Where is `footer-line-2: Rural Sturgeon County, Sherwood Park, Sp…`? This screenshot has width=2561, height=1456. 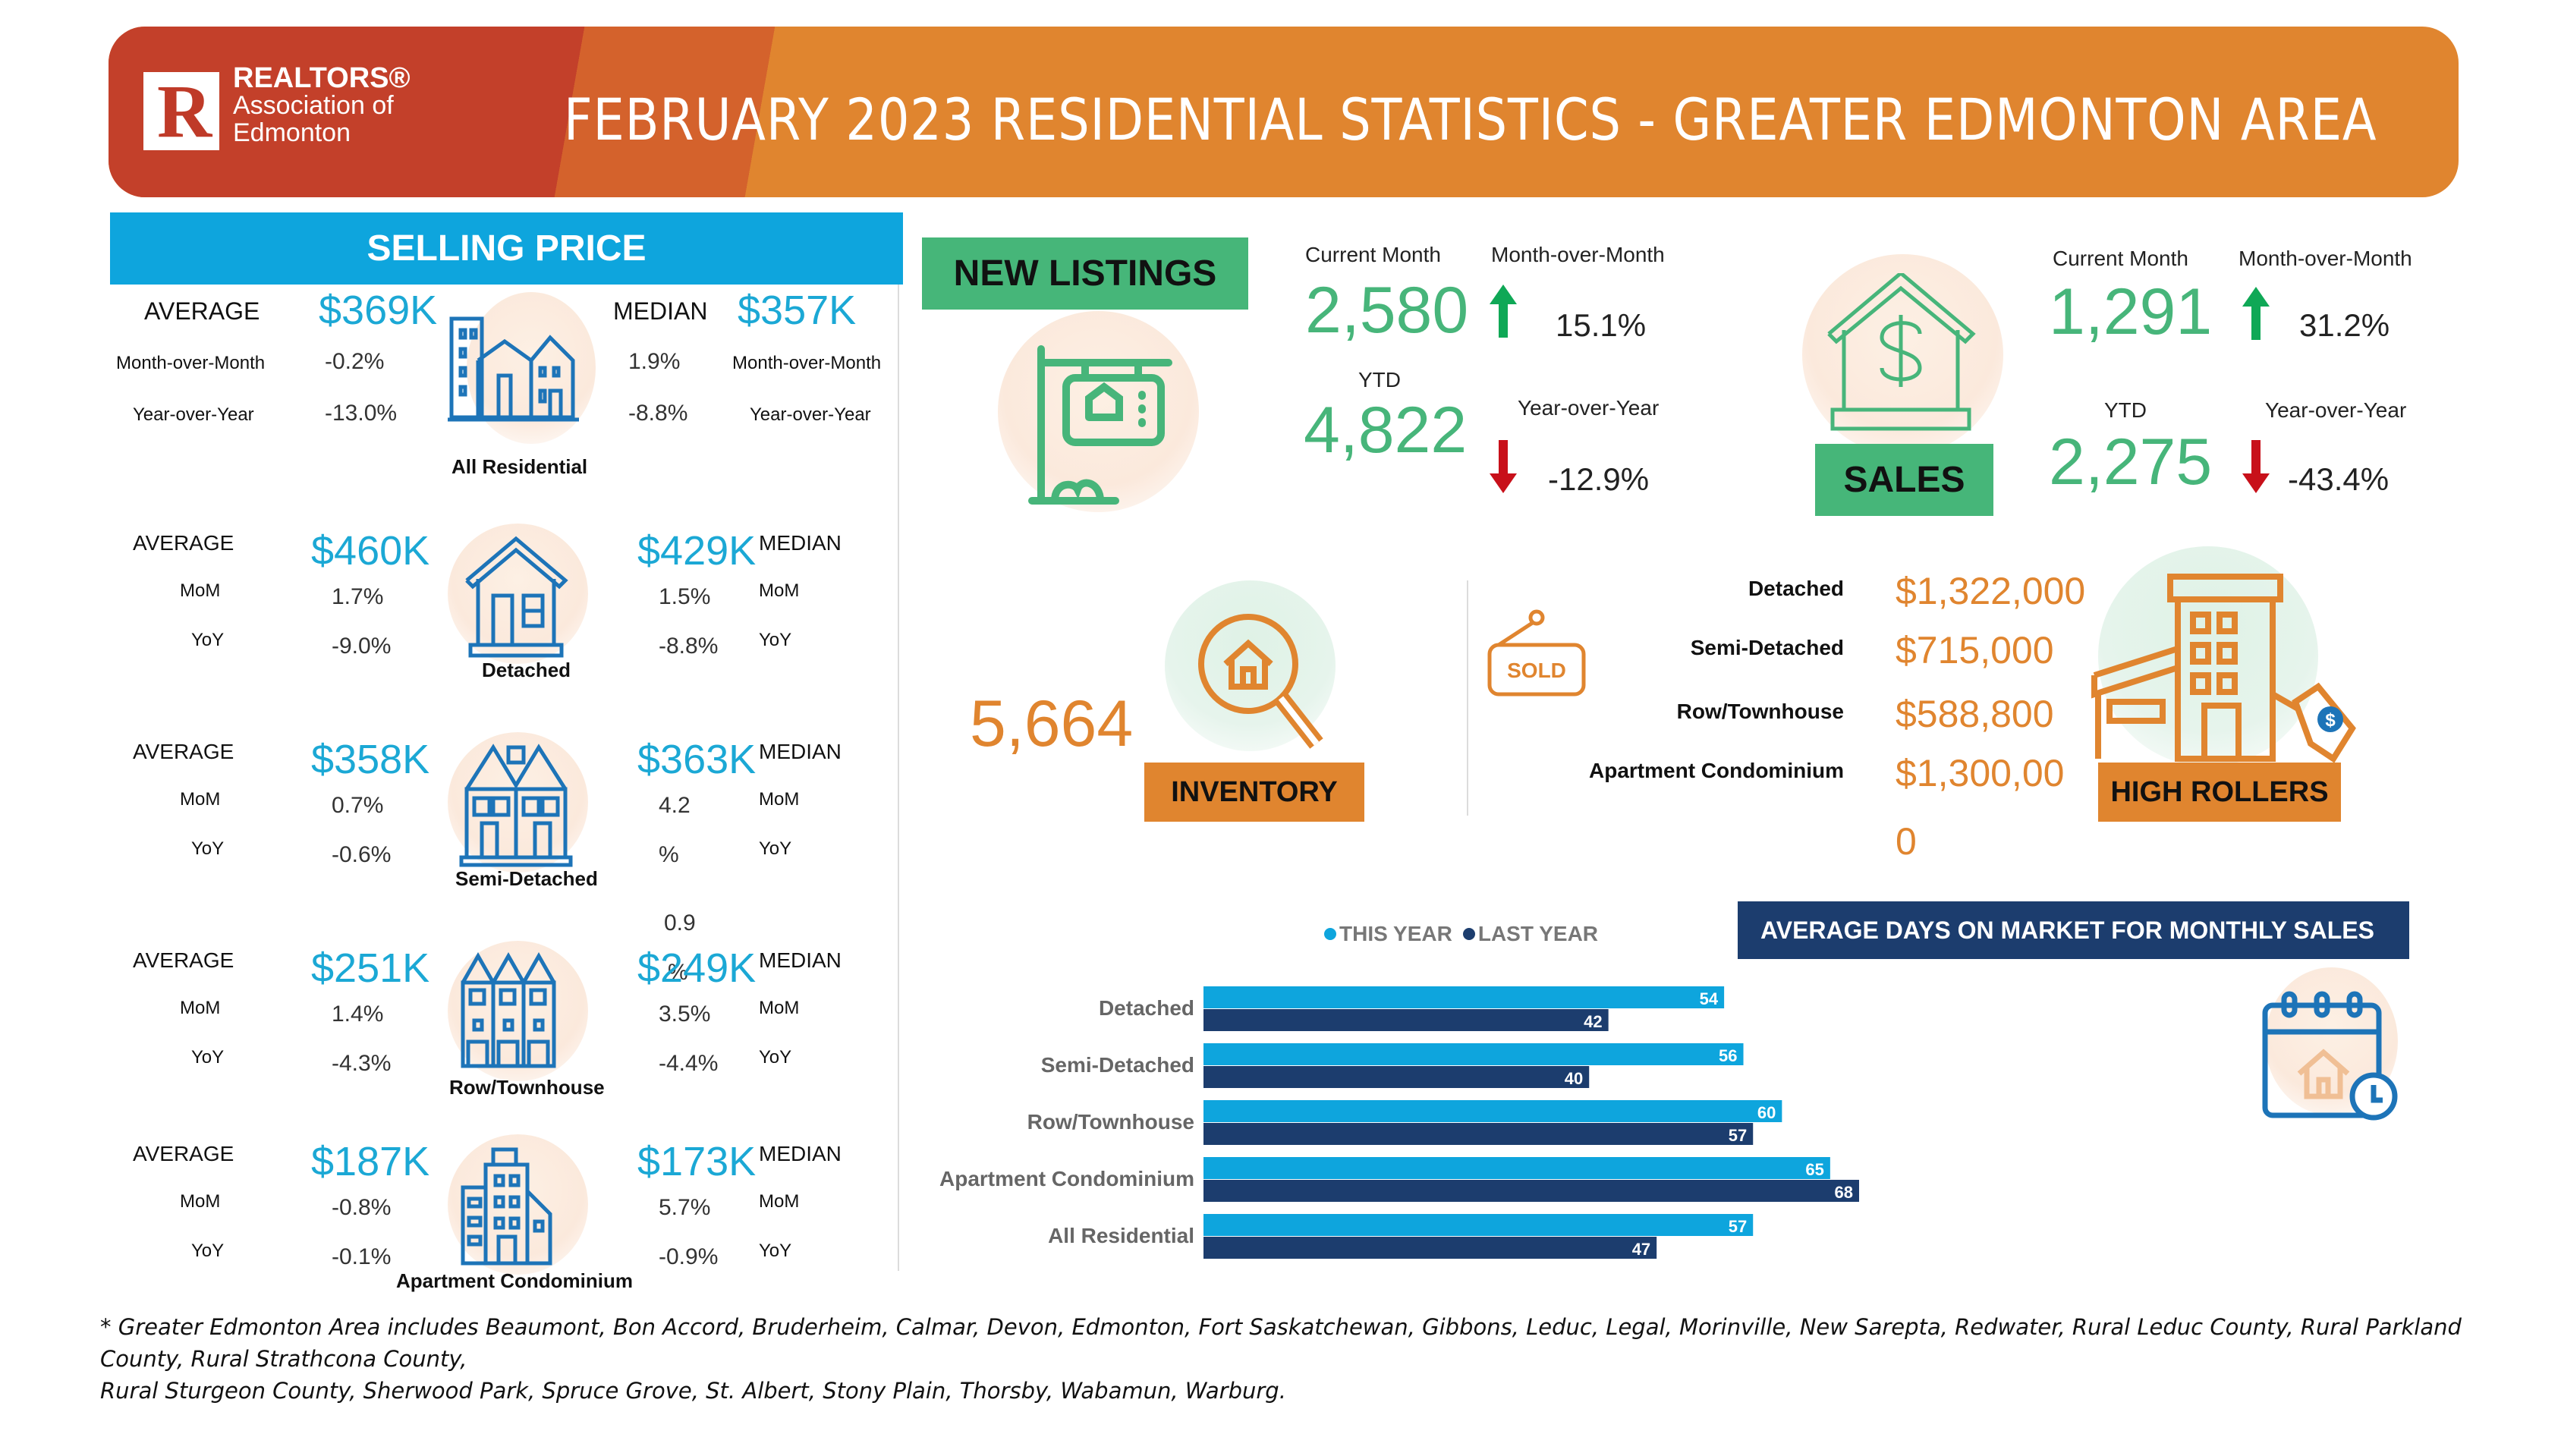 footer-line-2: Rural Sturgeon County, Sherwood Park, Sp… is located at coordinates (693, 1391).